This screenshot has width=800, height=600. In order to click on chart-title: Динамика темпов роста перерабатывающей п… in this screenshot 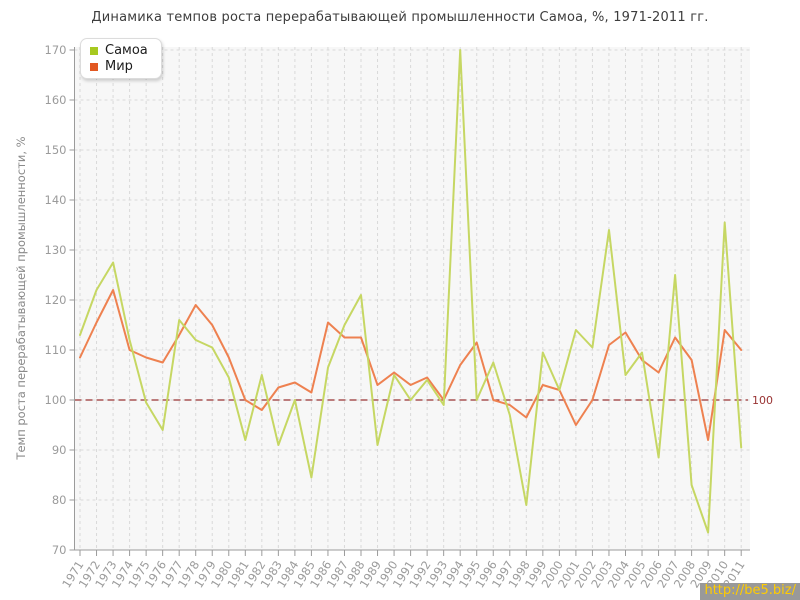, I will do `click(400, 17)`.